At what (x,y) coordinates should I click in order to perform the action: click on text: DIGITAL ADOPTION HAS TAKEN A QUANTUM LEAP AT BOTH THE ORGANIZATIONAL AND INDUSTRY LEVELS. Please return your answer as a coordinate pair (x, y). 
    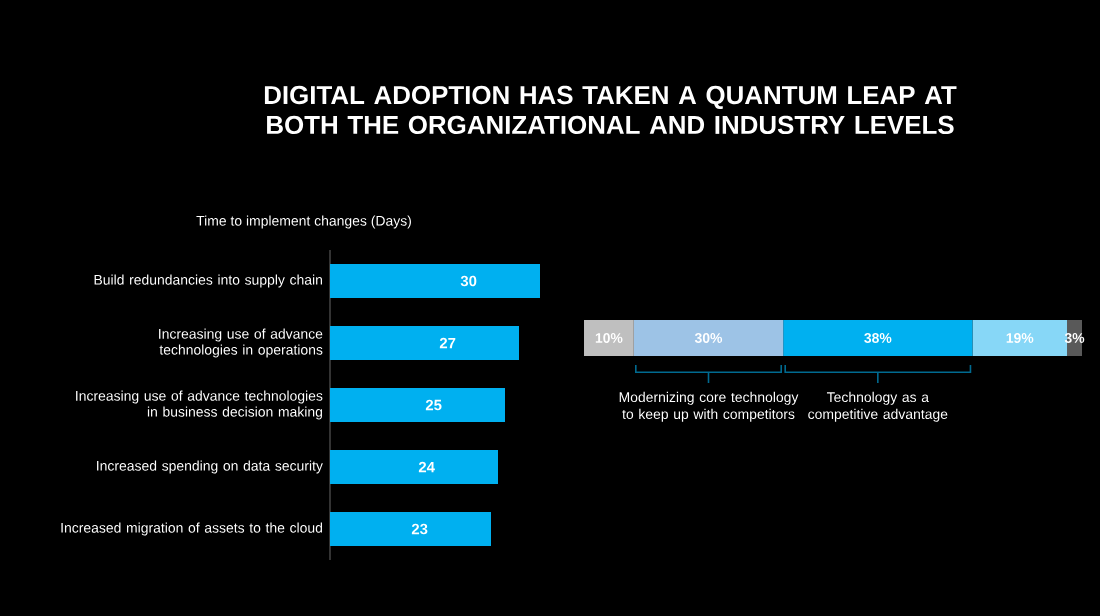
    Looking at the image, I should click on (610, 110).